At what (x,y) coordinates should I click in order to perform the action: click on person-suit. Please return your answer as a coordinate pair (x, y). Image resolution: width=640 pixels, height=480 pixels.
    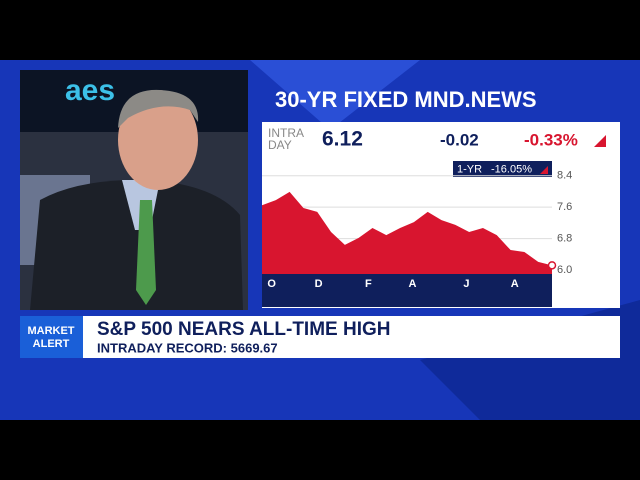
    Looking at the image, I should click on (136, 244).